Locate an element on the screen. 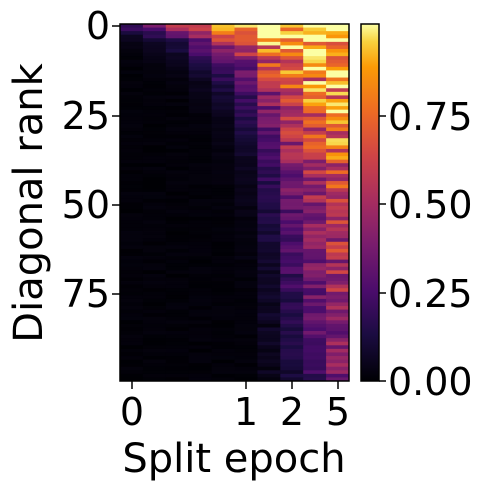 This screenshot has width=491, height=491. y-tick-label: 50 is located at coordinates (86, 205).